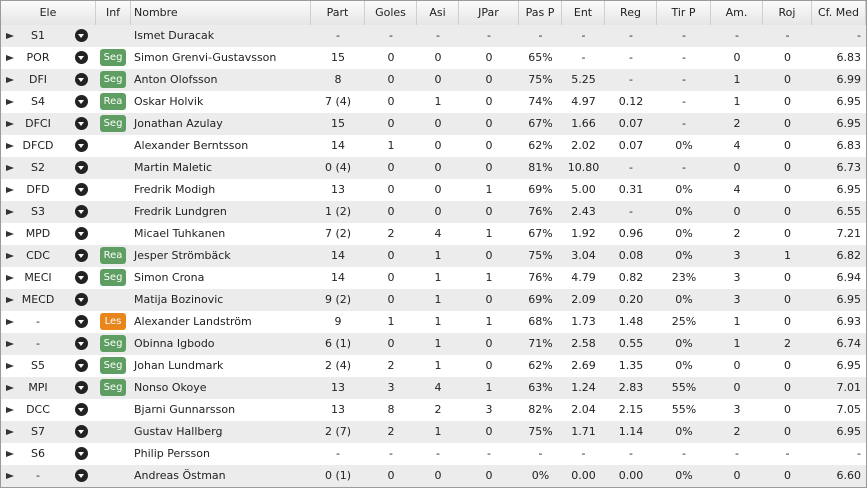 This screenshot has height=488, width=867. I want to click on table-row: DFI Seg Anton Olofsson 8 0 0 0 75% 5.25 - - 1 0 6.99, so click(433, 80).